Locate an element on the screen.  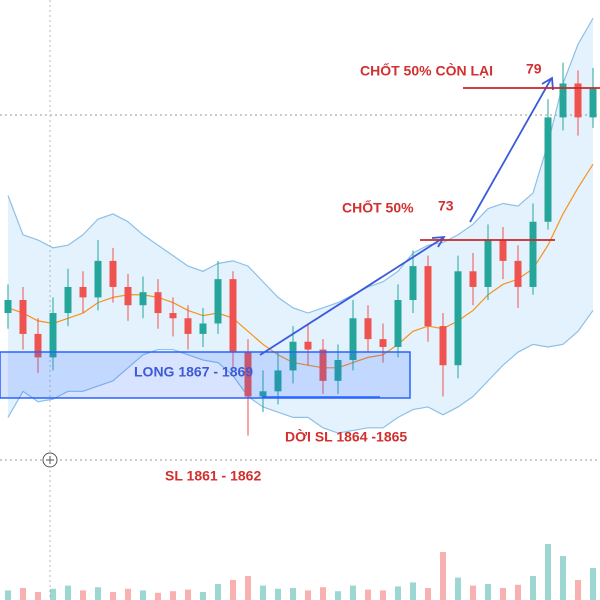
long-zone is located at coordinates (205, 375).